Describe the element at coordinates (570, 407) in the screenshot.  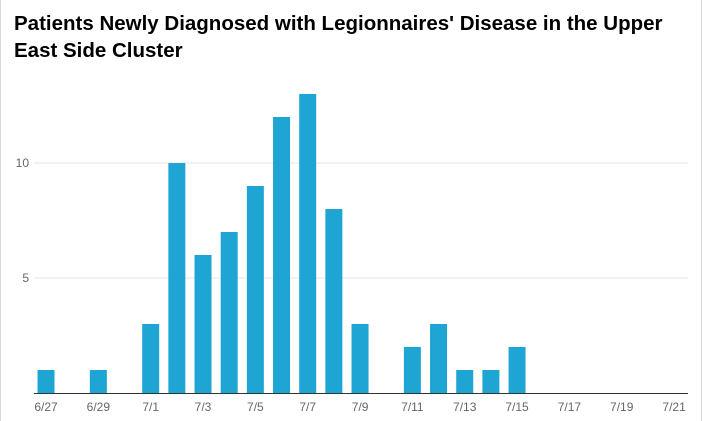
I see `x-tick-label: 7/17` at that location.